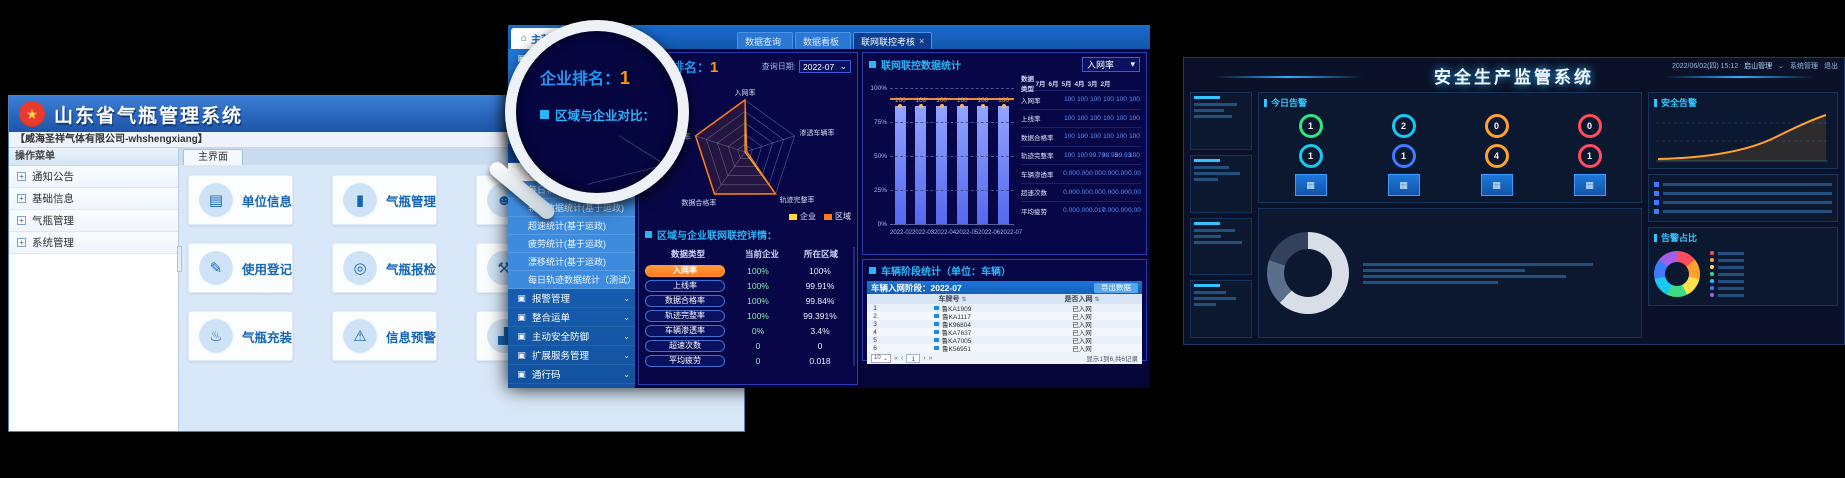 This screenshot has height=478, width=1845. I want to click on menu-item: + 系统管理, so click(93, 243).